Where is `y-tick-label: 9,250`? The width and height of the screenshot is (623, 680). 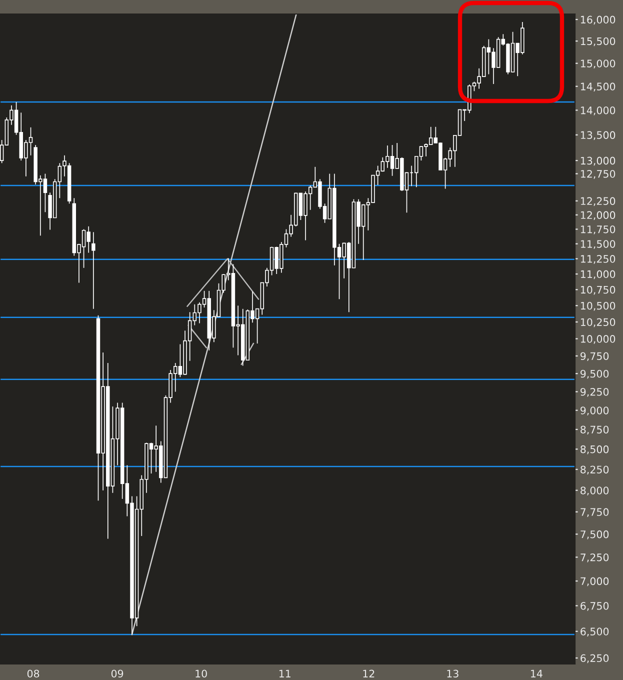 y-tick-label: 9,250 is located at coordinates (594, 392).